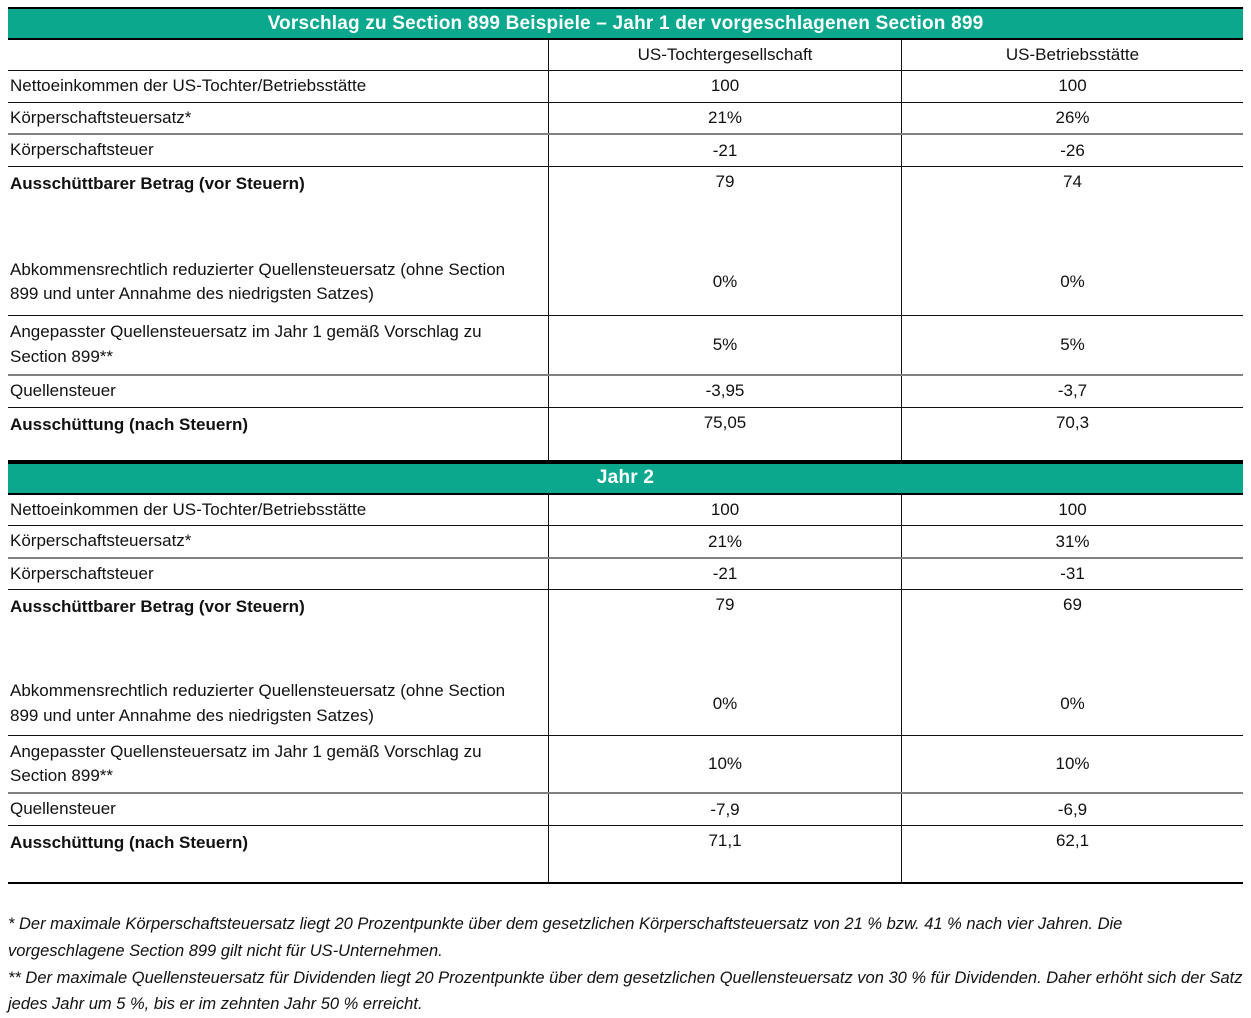 The image size is (1251, 1018). I want to click on row-value-pe: 62,1, so click(1072, 854).